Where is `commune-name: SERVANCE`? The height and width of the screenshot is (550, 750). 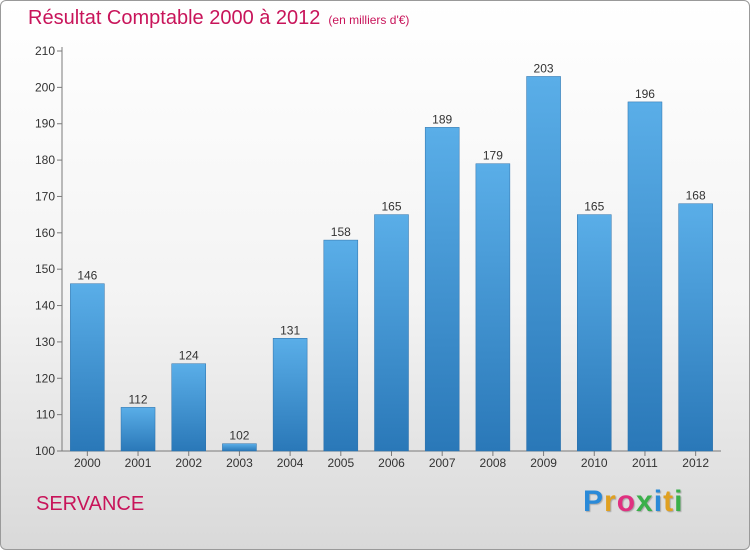
commune-name: SERVANCE is located at coordinates (90, 504).